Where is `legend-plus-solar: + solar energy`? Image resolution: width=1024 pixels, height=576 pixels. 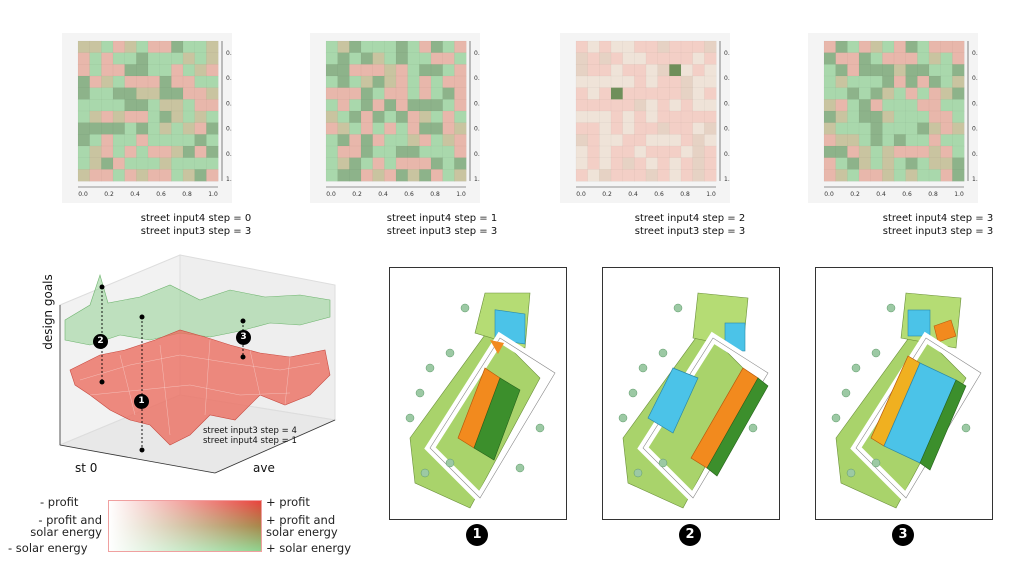
legend-plus-solar: + solar energy is located at coordinates (309, 548).